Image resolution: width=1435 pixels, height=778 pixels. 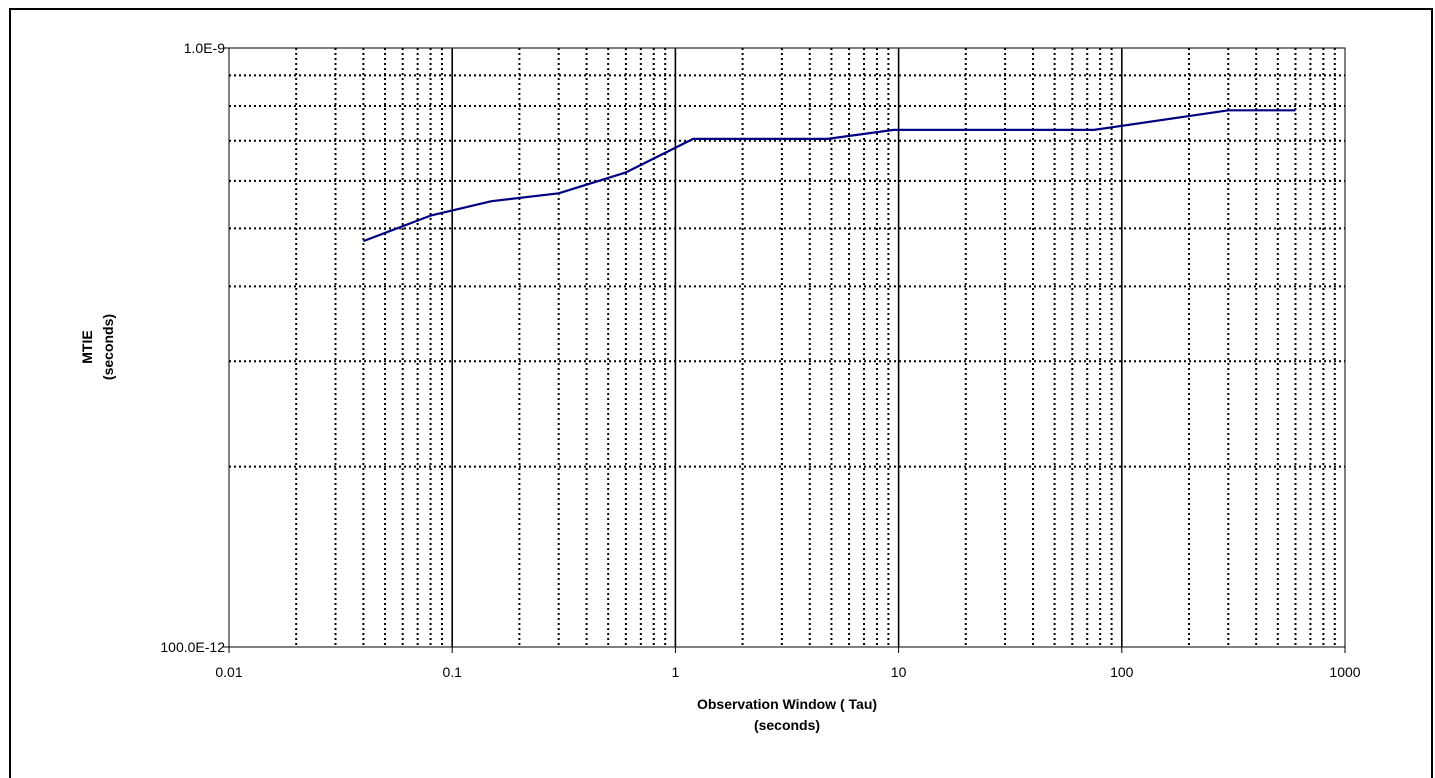 I want to click on x-tick-label: 100, so click(x=1122, y=672).